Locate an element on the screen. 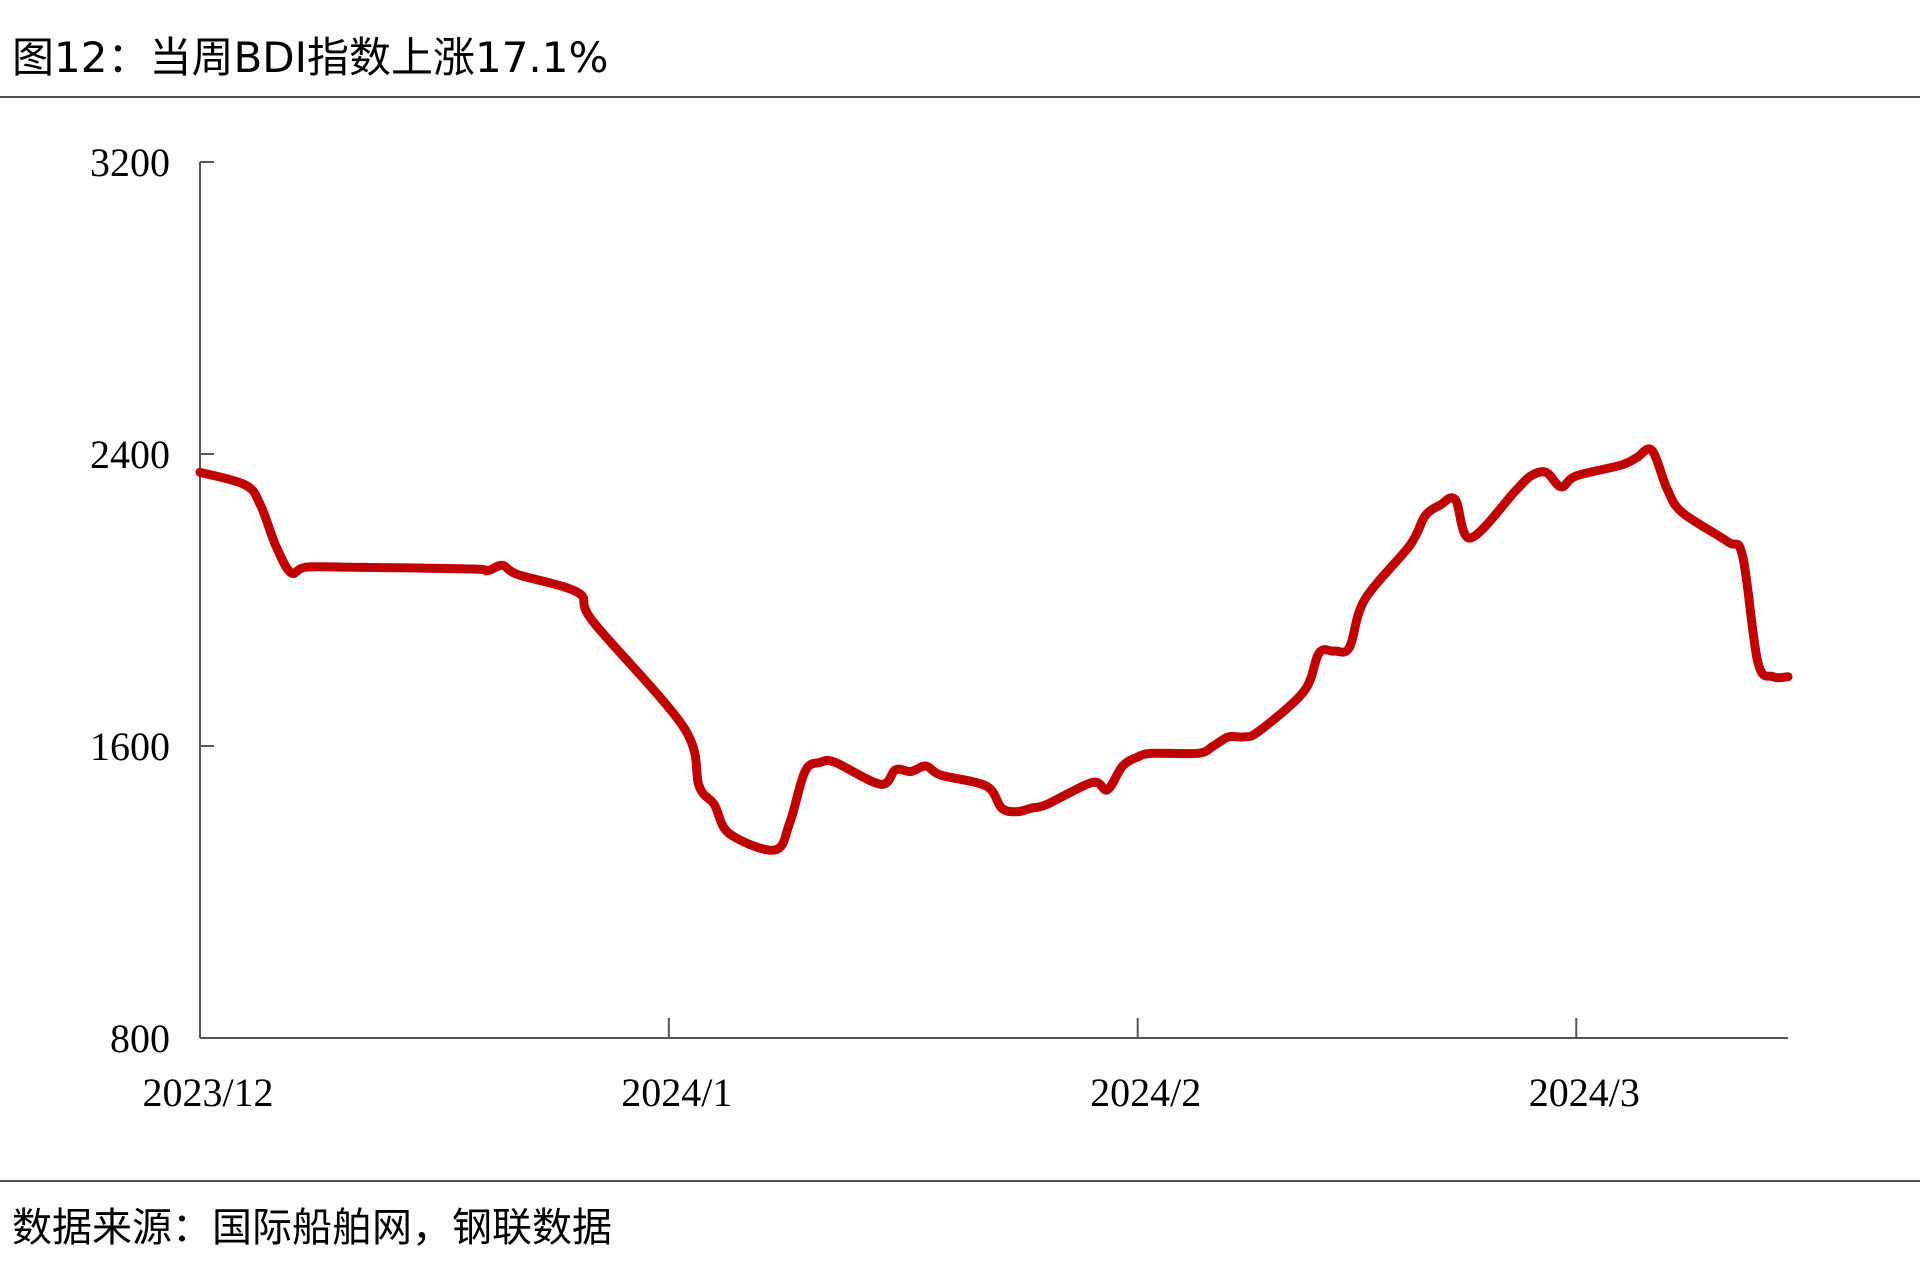 This screenshot has width=1920, height=1279. data-source-note: 数据来源：国际船舶网，钢联数据 is located at coordinates (312, 1228).